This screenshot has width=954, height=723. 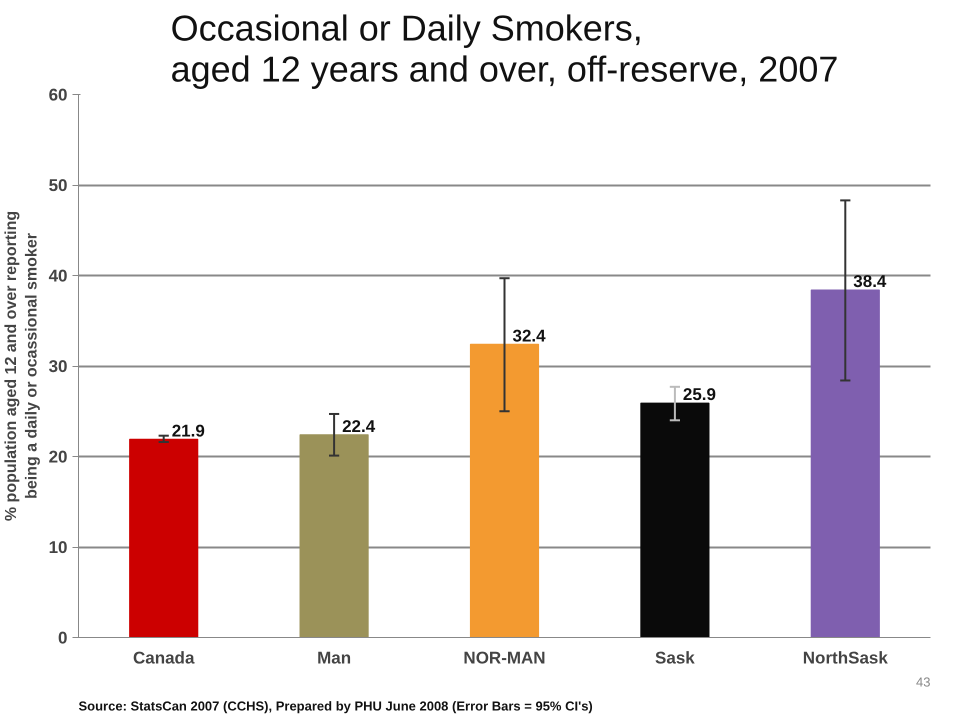 What do you see at coordinates (923, 682) in the screenshot?
I see `text: 43` at bounding box center [923, 682].